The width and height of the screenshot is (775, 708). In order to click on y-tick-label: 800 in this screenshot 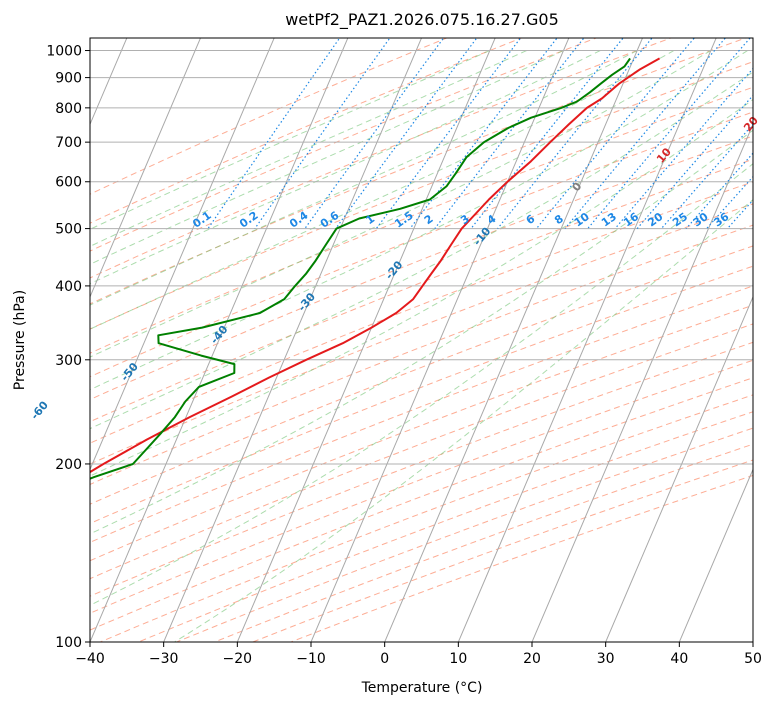, I will do `click(68, 109)`.